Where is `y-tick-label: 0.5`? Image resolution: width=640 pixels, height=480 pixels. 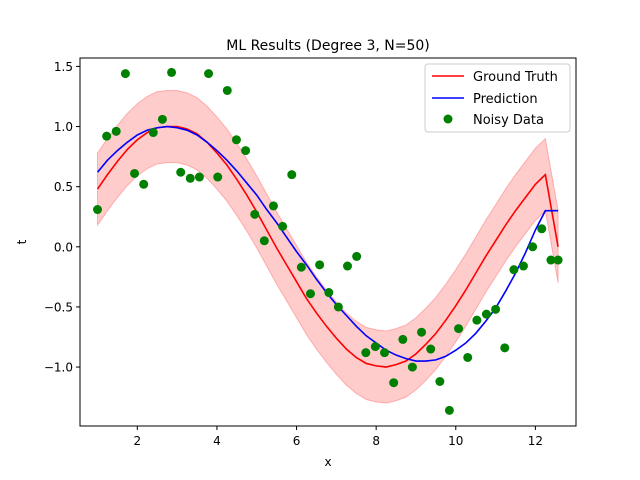
y-tick-label: 0.5 is located at coordinates (63, 187).